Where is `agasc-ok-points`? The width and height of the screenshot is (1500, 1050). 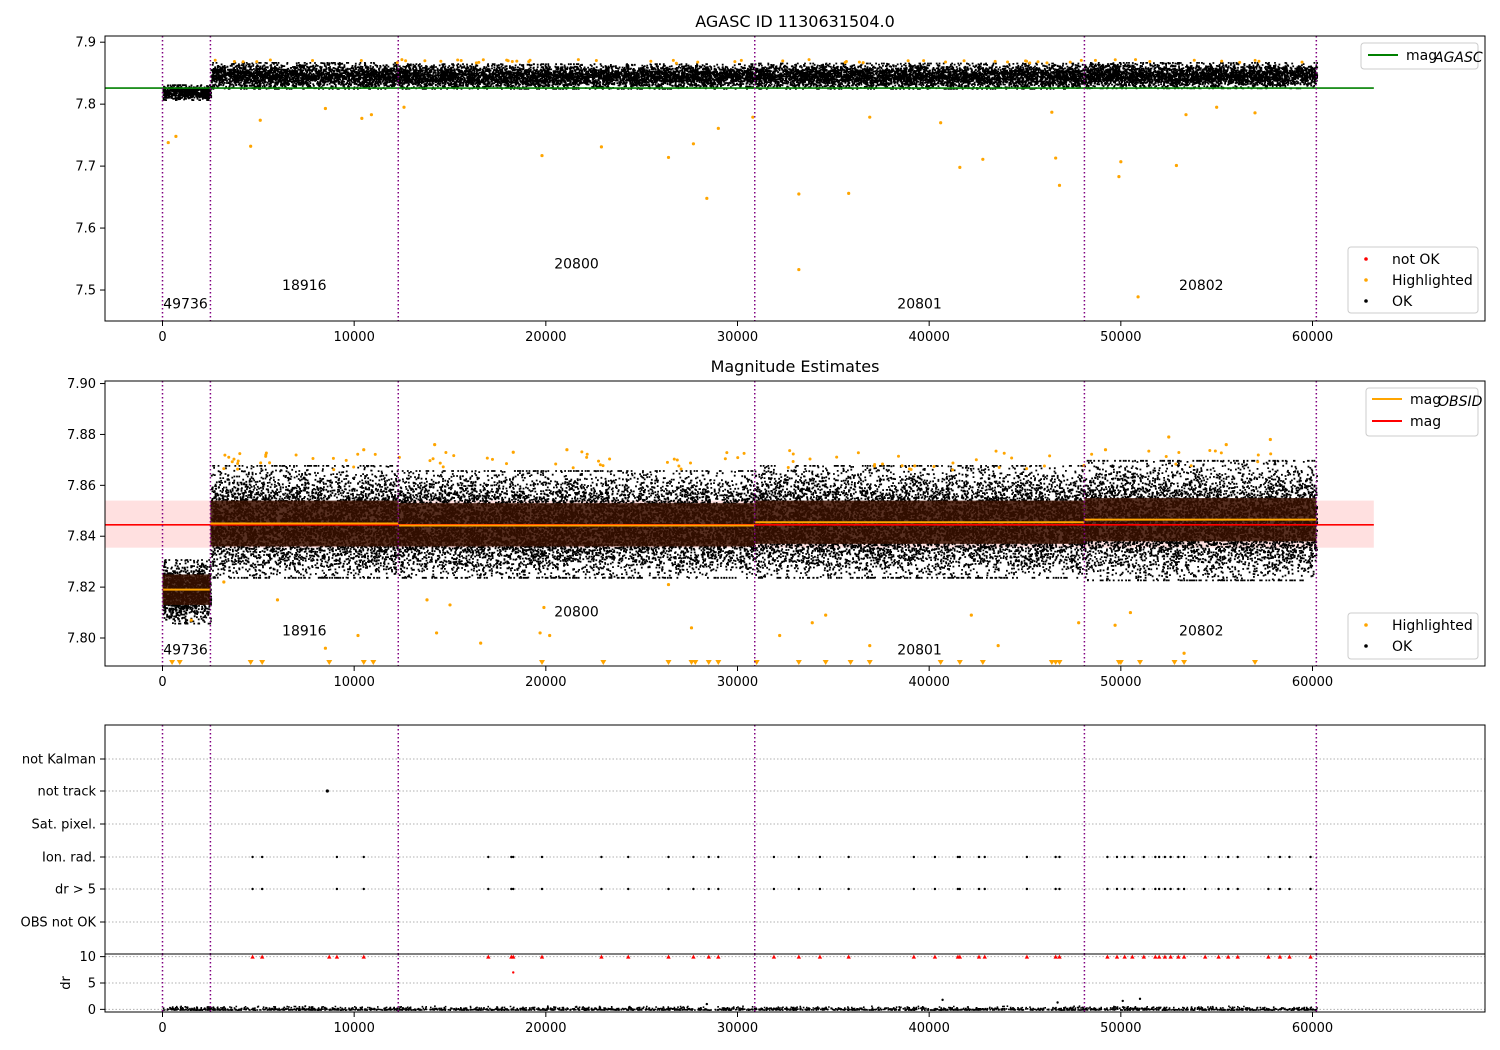 agasc-ok-points is located at coordinates (1201, 76).